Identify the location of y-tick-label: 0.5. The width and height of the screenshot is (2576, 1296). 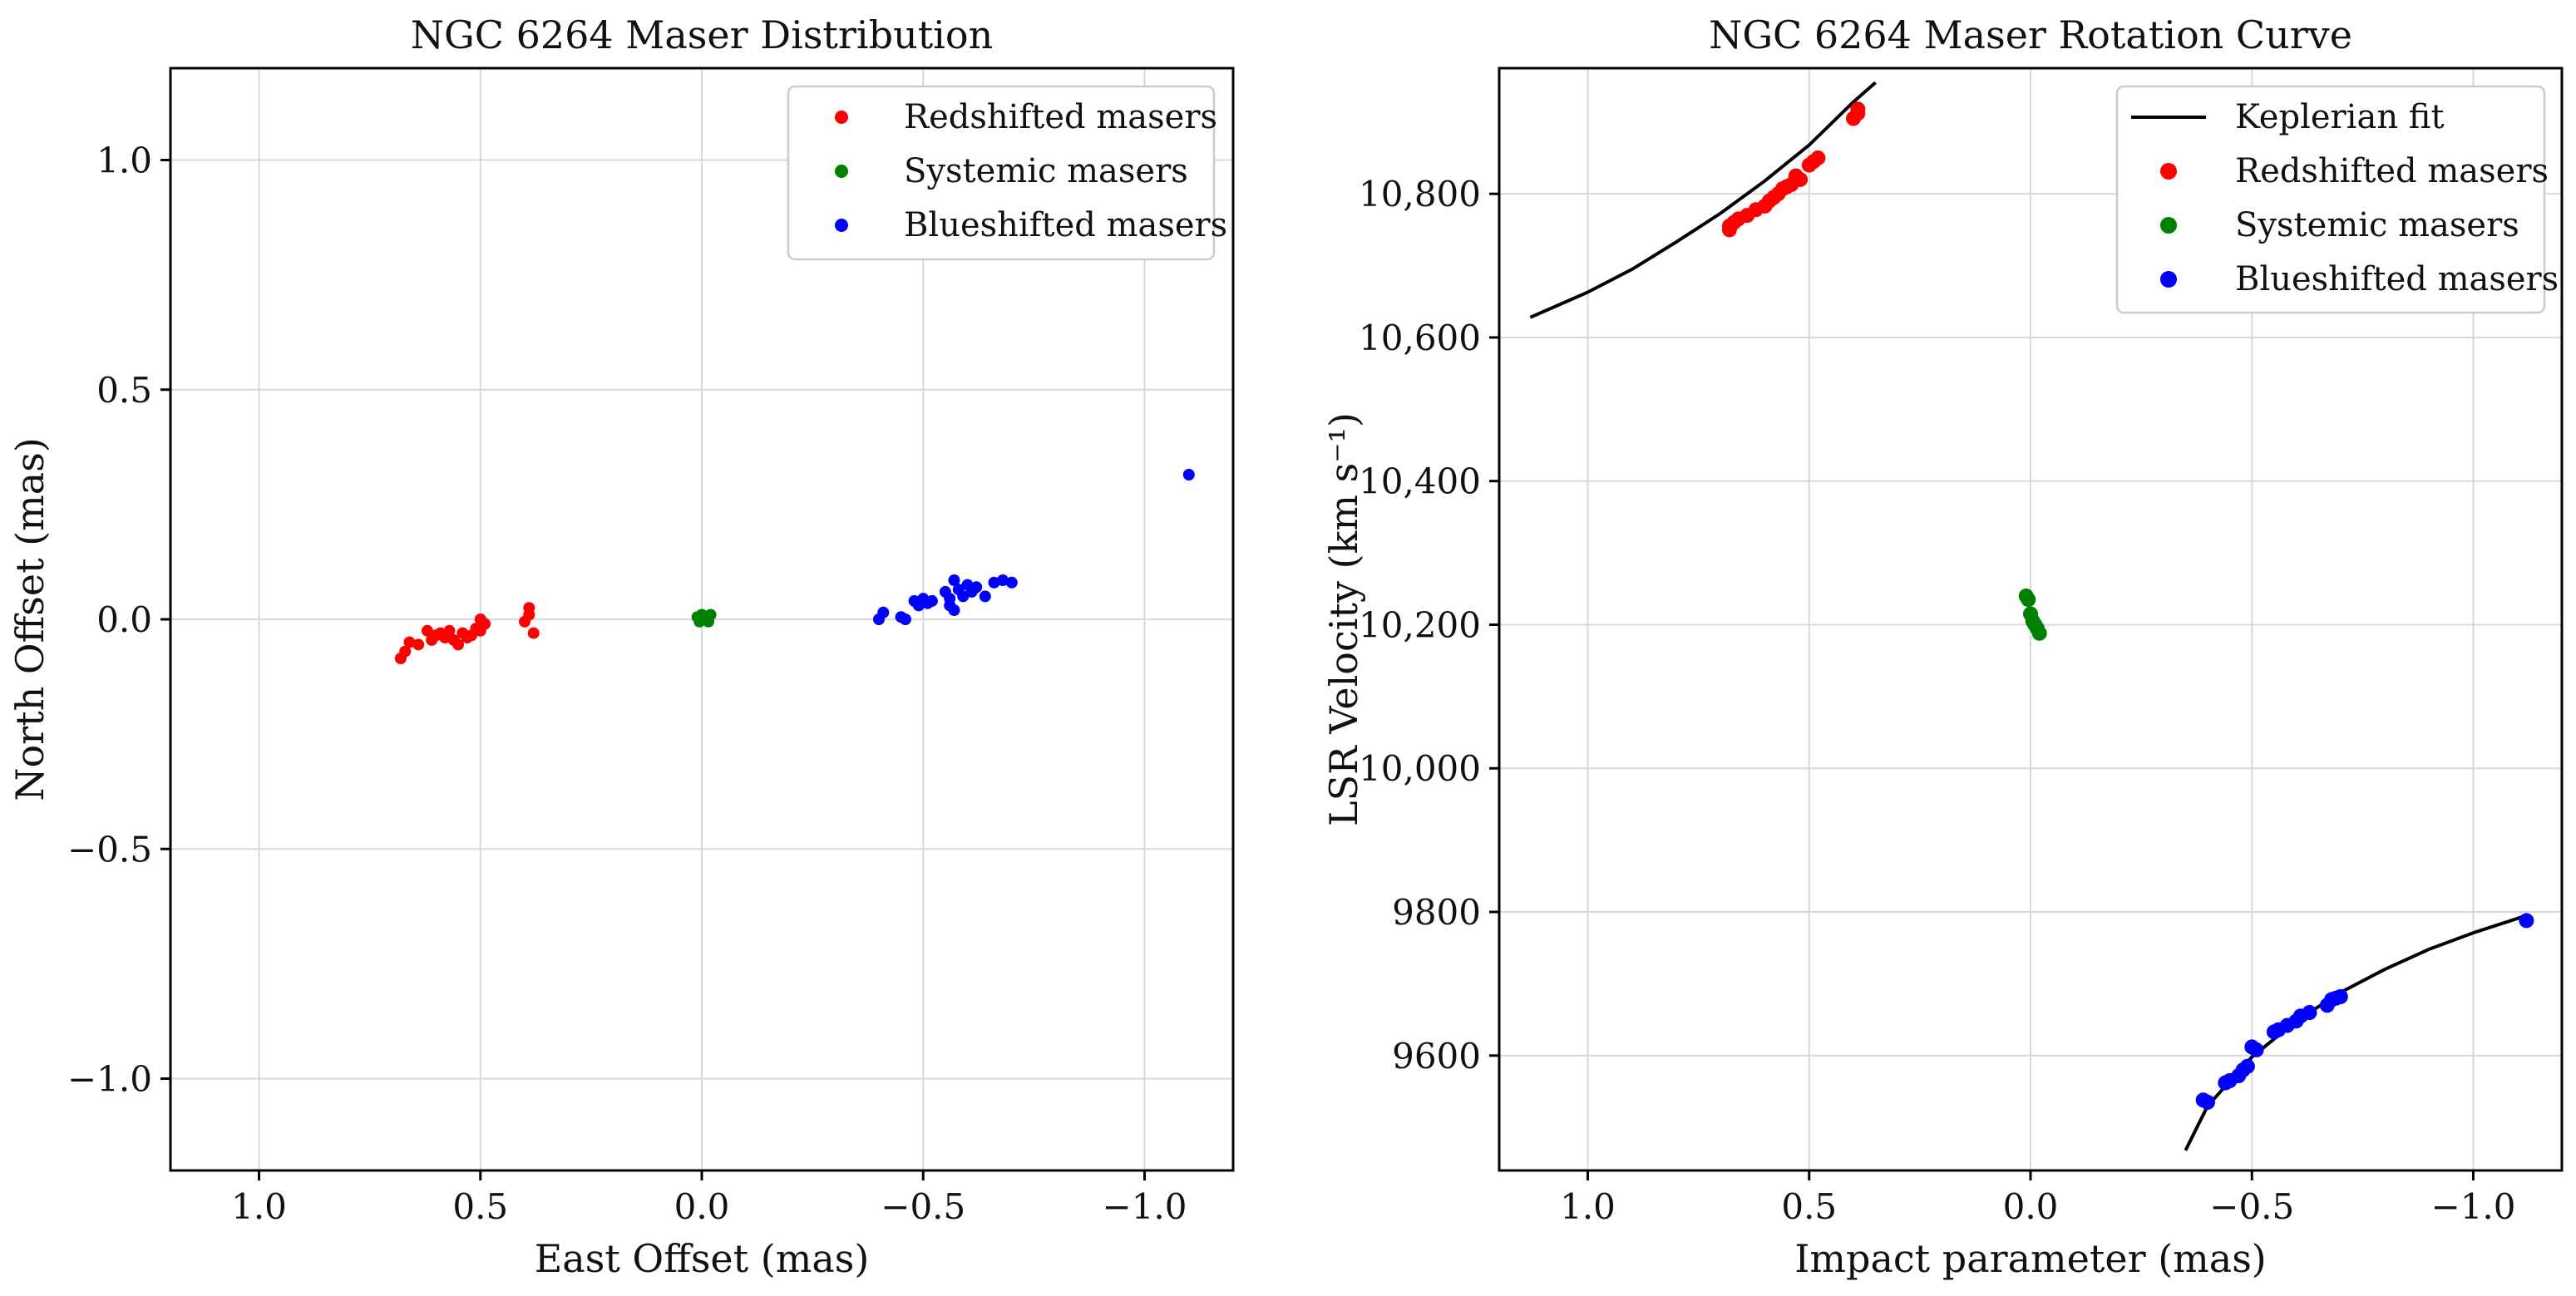
(124, 391).